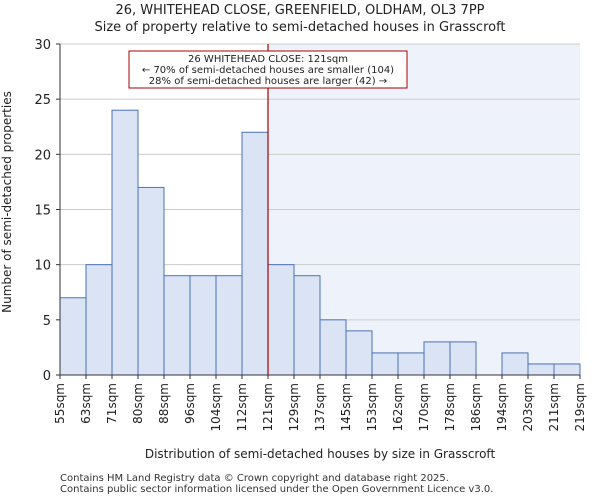 Image resolution: width=600 pixels, height=500 pixels. Describe the element at coordinates (268, 407) in the screenshot. I see `x-tick-label: 121sqm` at that location.